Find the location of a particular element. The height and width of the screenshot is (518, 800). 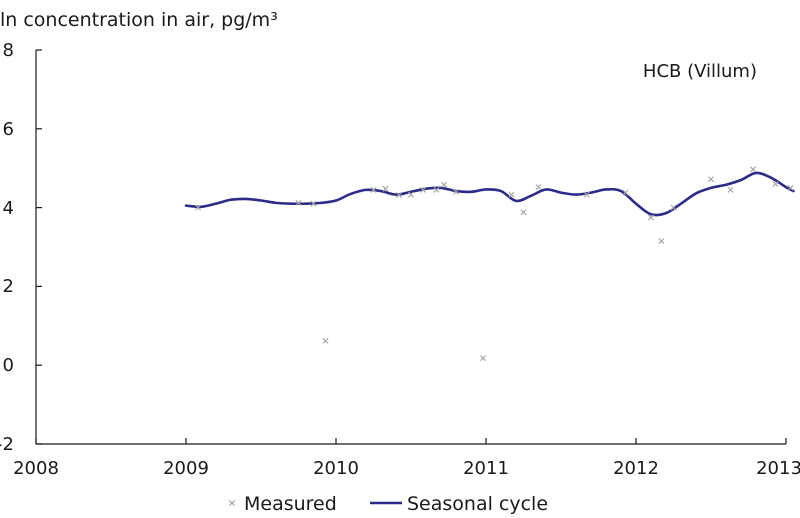

x-tick-label: 2008 is located at coordinates (36, 468).